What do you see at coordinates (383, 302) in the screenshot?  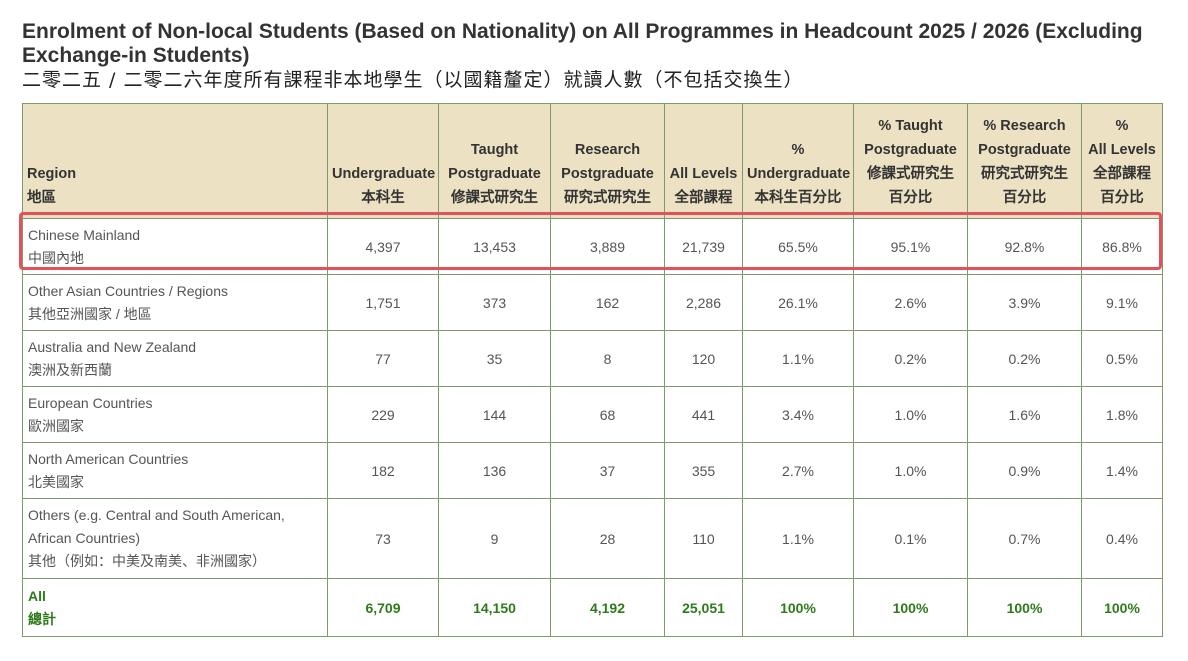 I see `value-cell: 1,751` at bounding box center [383, 302].